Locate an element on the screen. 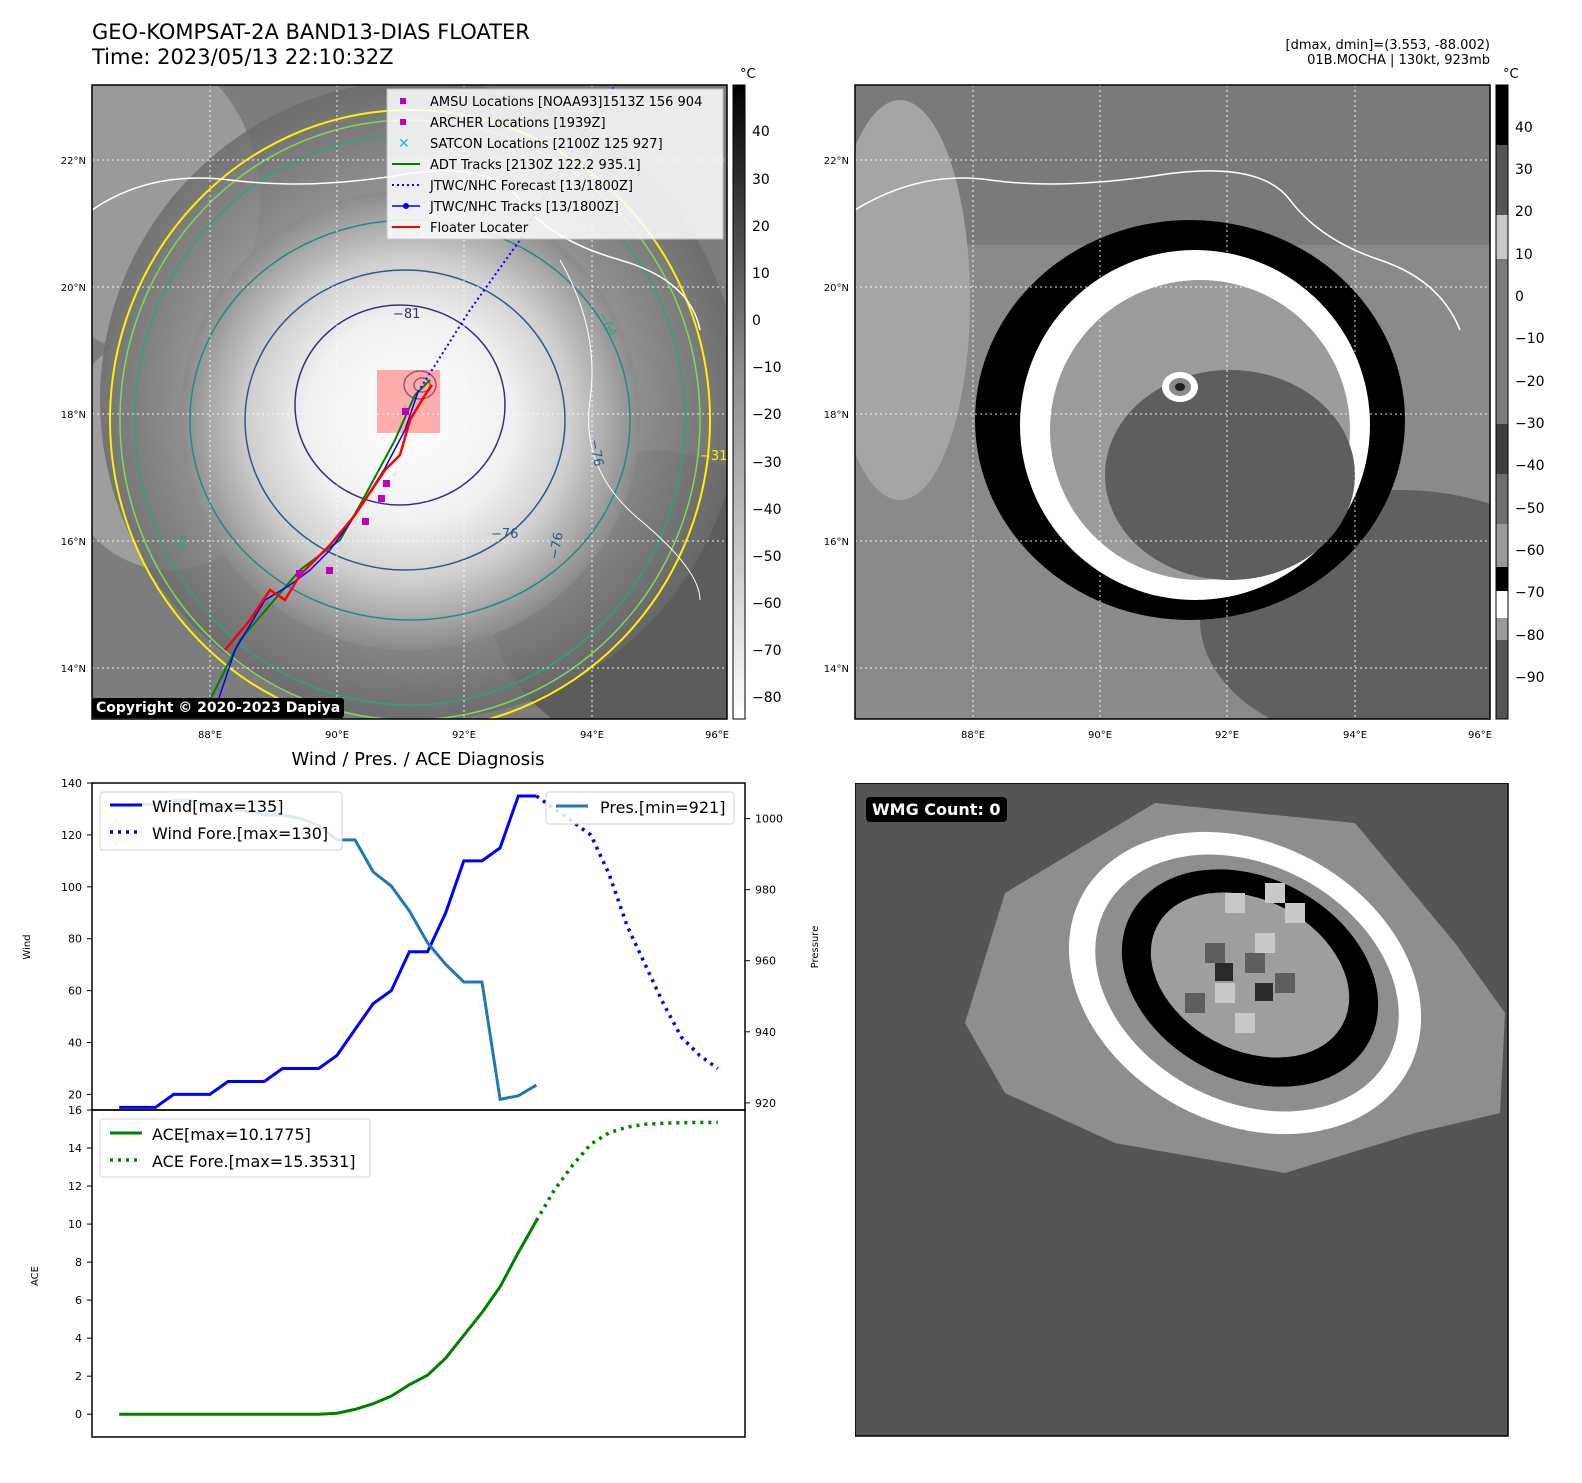 The image size is (1582, 1483). pressure-legend: Pres.[min=921] is located at coordinates (640, 808).